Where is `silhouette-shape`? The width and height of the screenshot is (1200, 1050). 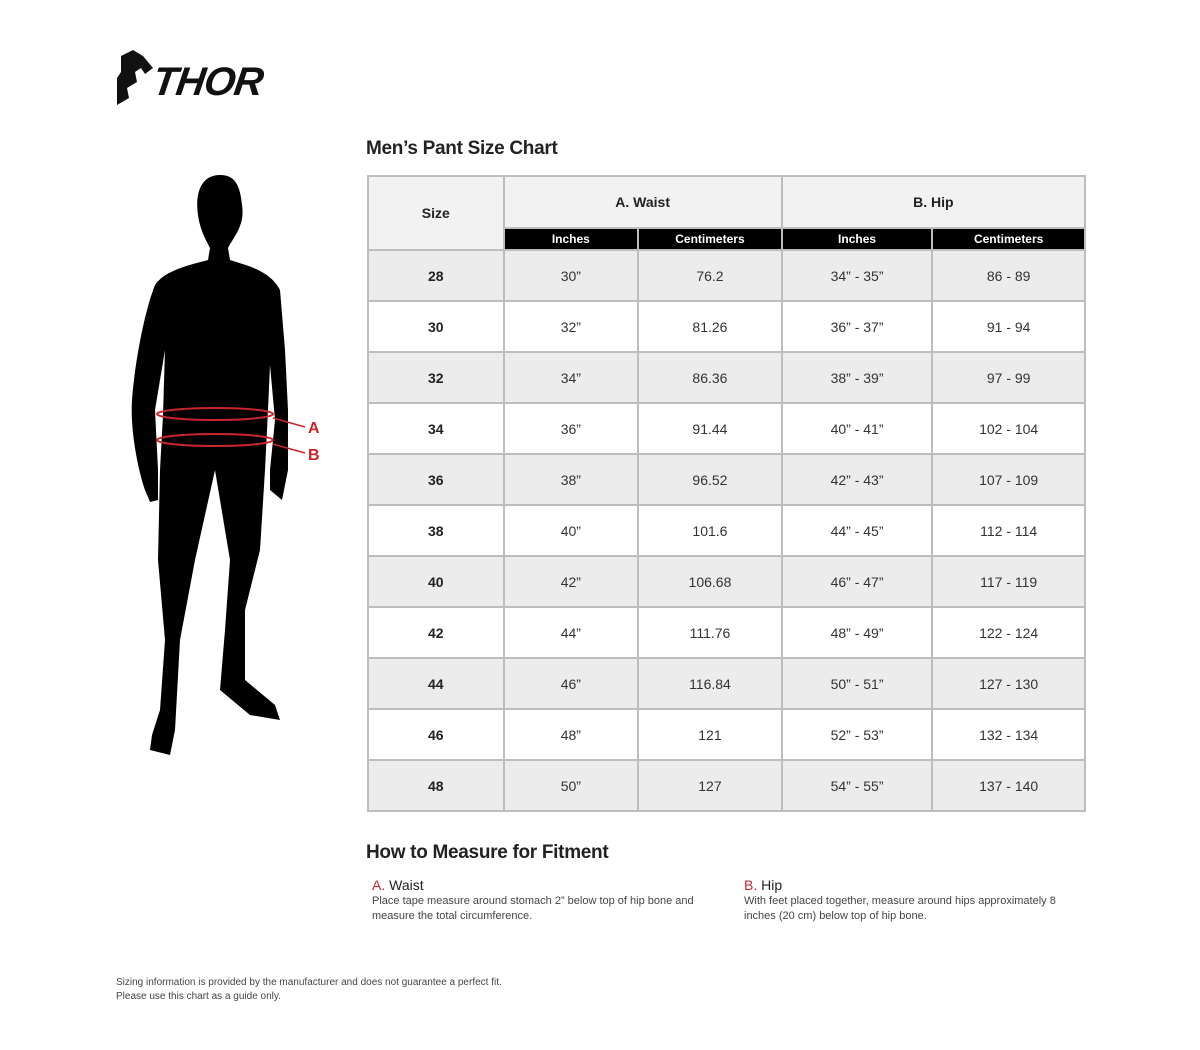 silhouette-shape is located at coordinates (209, 465).